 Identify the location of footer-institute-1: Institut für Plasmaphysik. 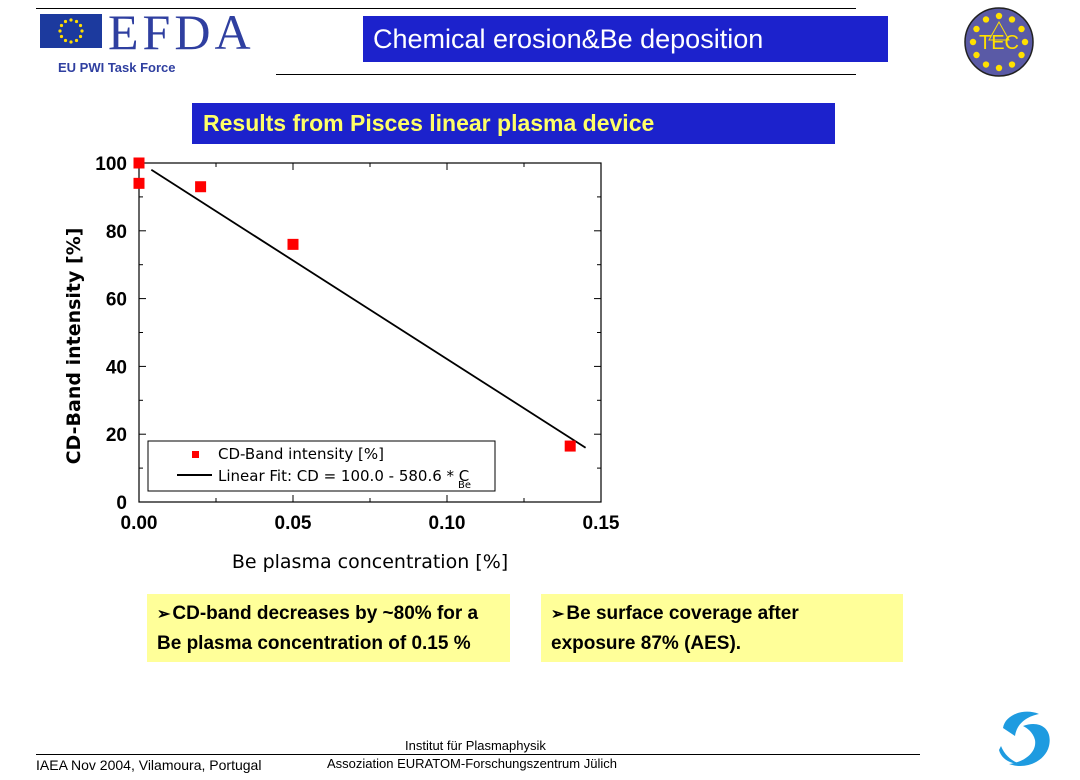
(475, 745).